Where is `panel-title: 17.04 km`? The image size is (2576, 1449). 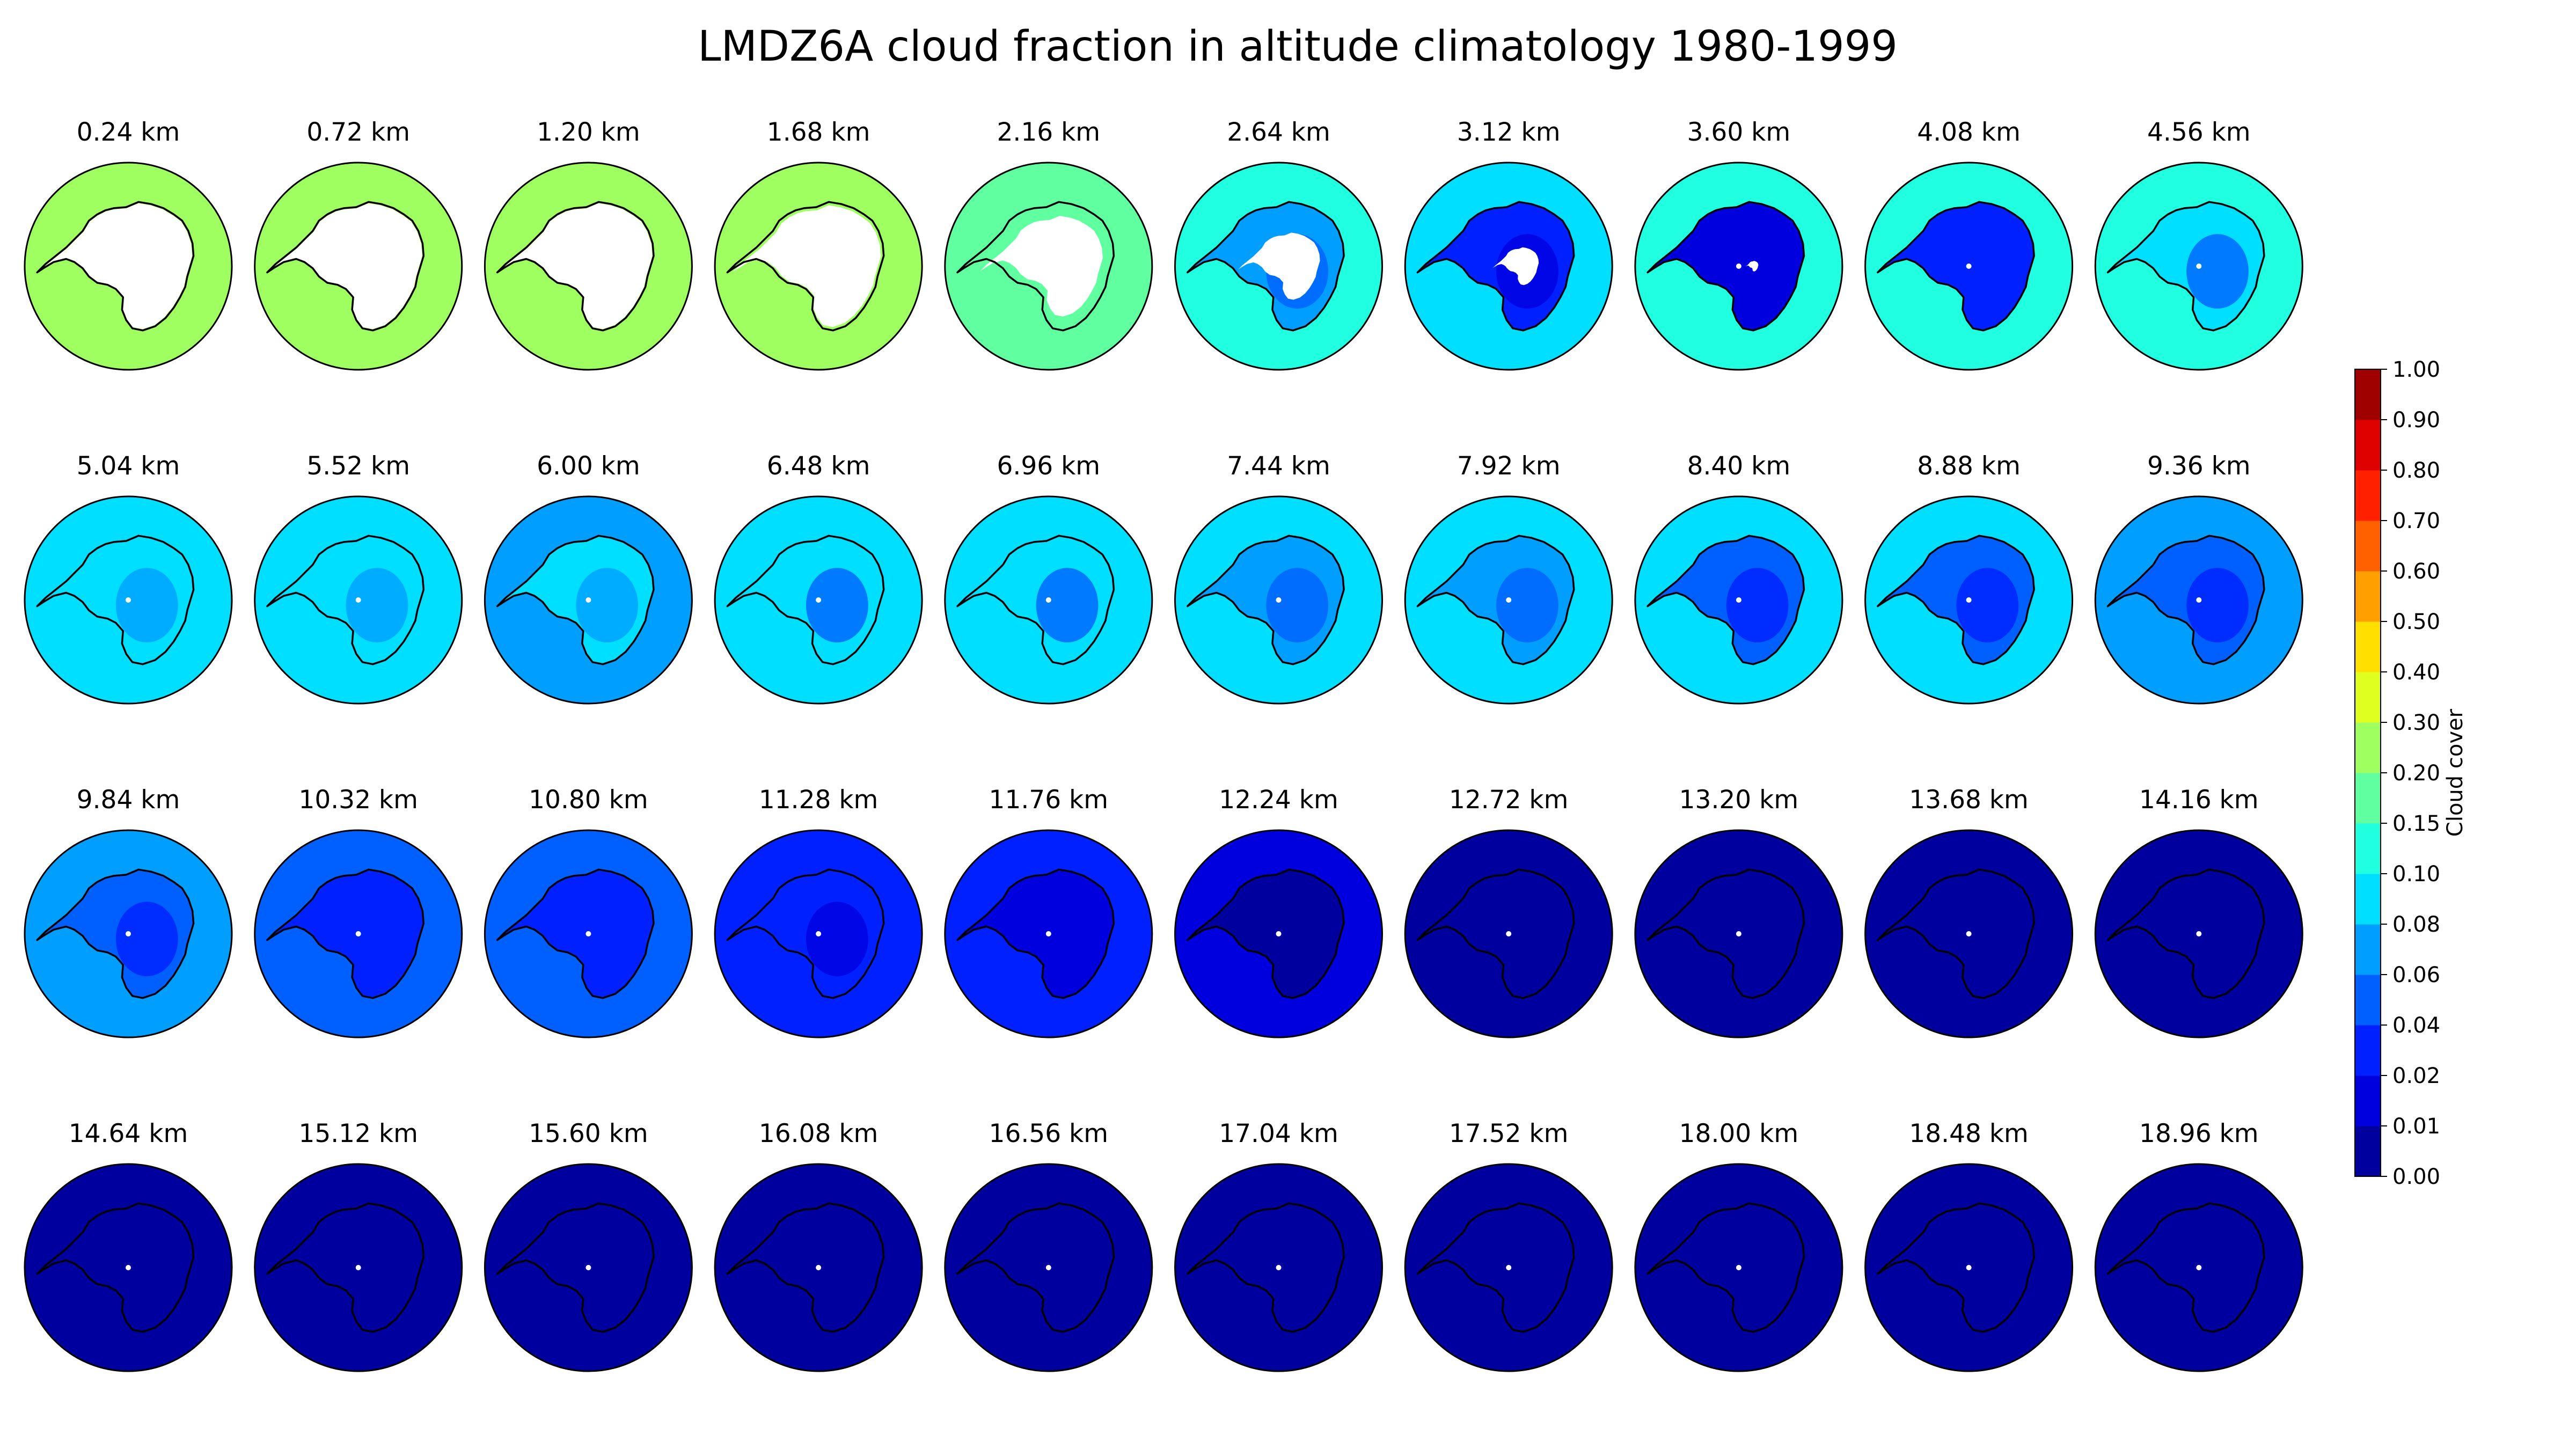 panel-title: 17.04 km is located at coordinates (1278, 1133).